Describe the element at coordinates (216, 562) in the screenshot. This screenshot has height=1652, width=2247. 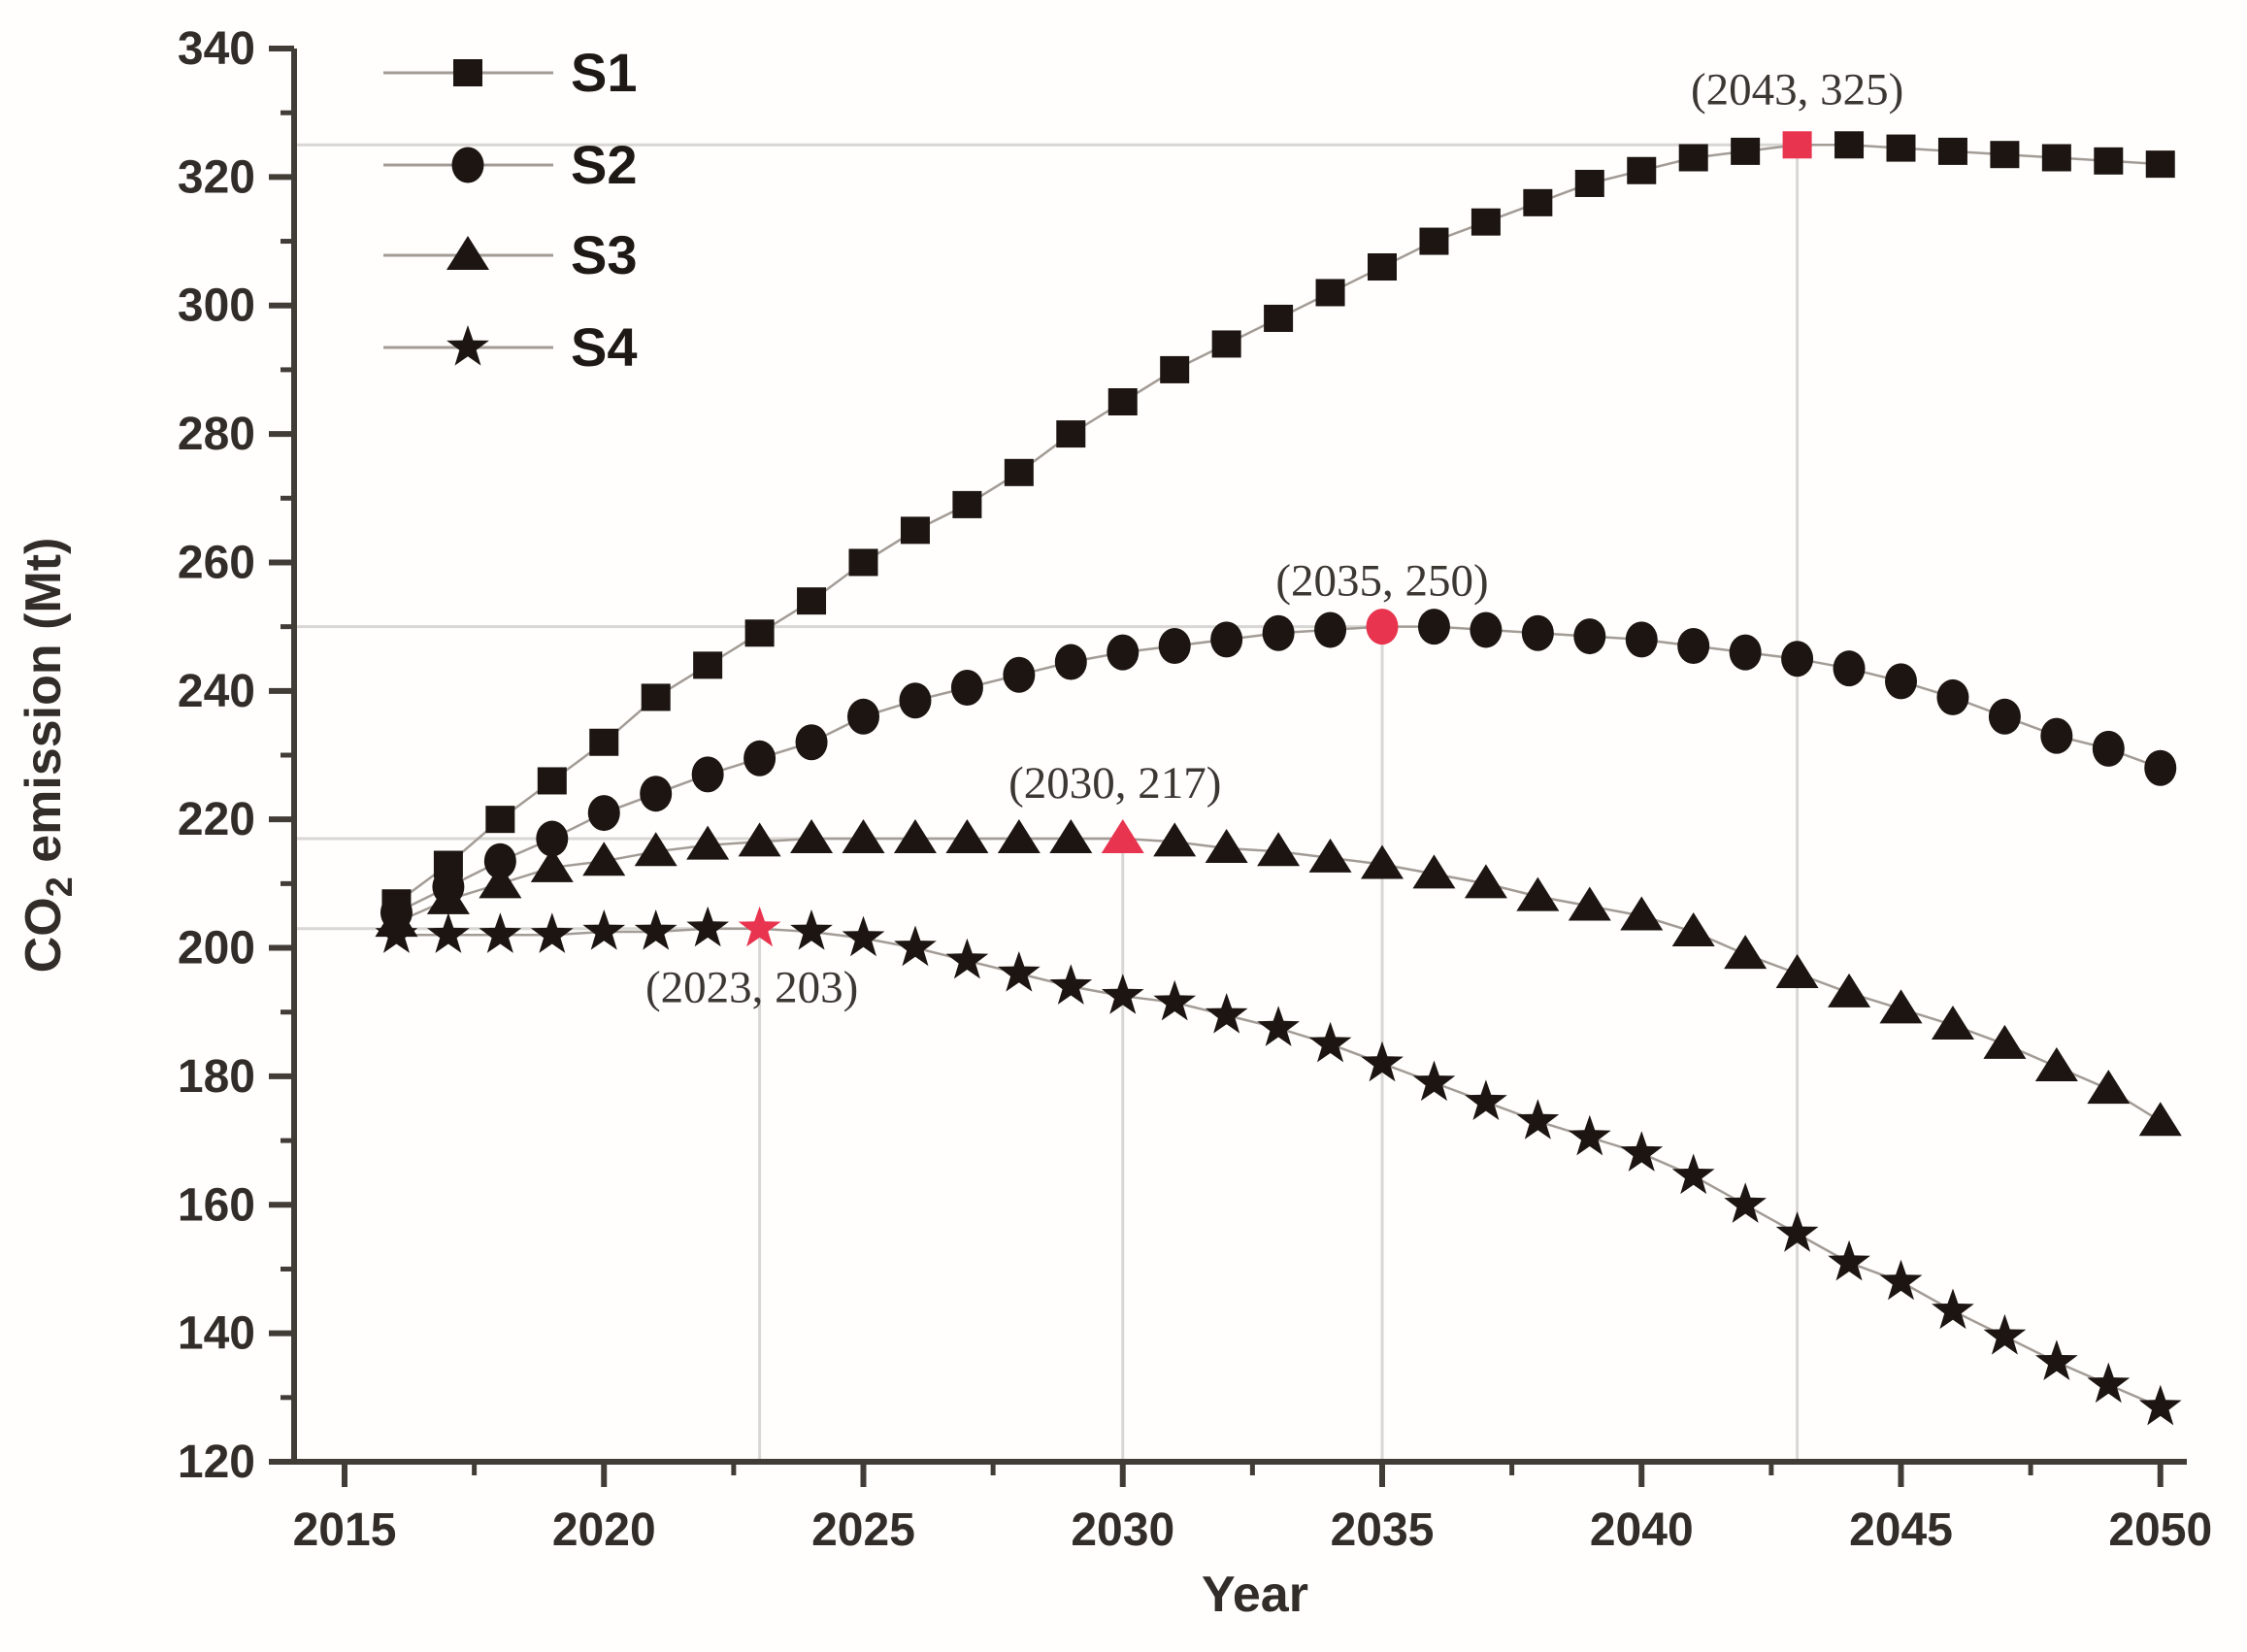
I see `y-tick-label: 260` at that location.